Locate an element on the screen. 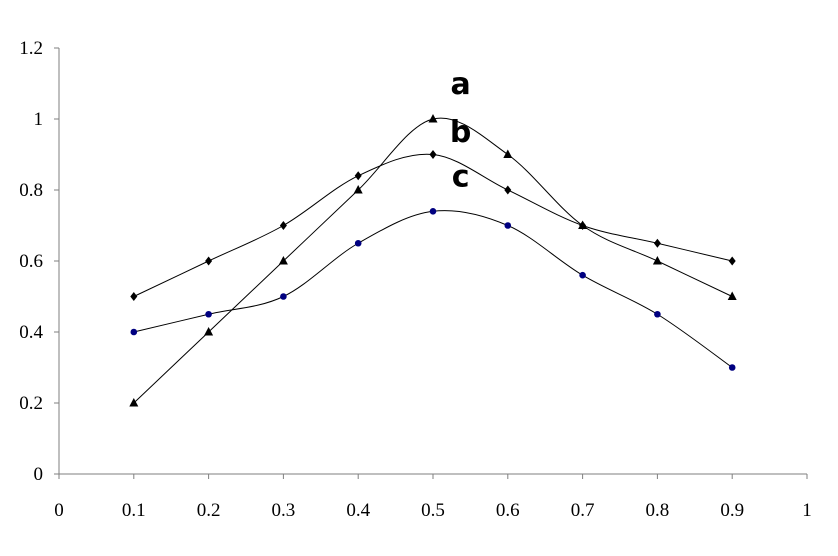  y-tick-label: 0 is located at coordinates (39, 474).